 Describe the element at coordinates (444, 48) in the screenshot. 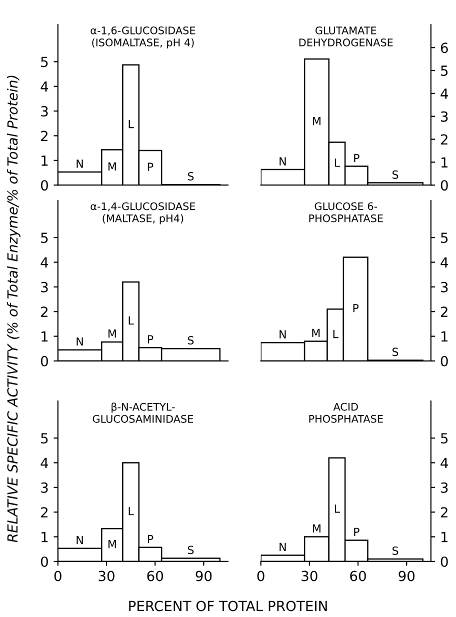

I see `y-tick-label: 6` at that location.